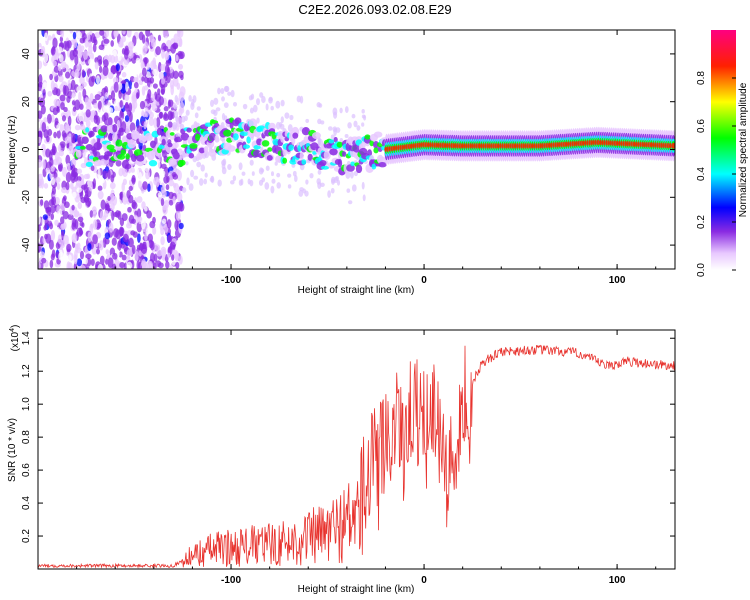 Image resolution: width=750 pixels, height=600 pixels. What do you see at coordinates (231, 580) in the screenshot?
I see `snr-xtick-label: -100` at bounding box center [231, 580].